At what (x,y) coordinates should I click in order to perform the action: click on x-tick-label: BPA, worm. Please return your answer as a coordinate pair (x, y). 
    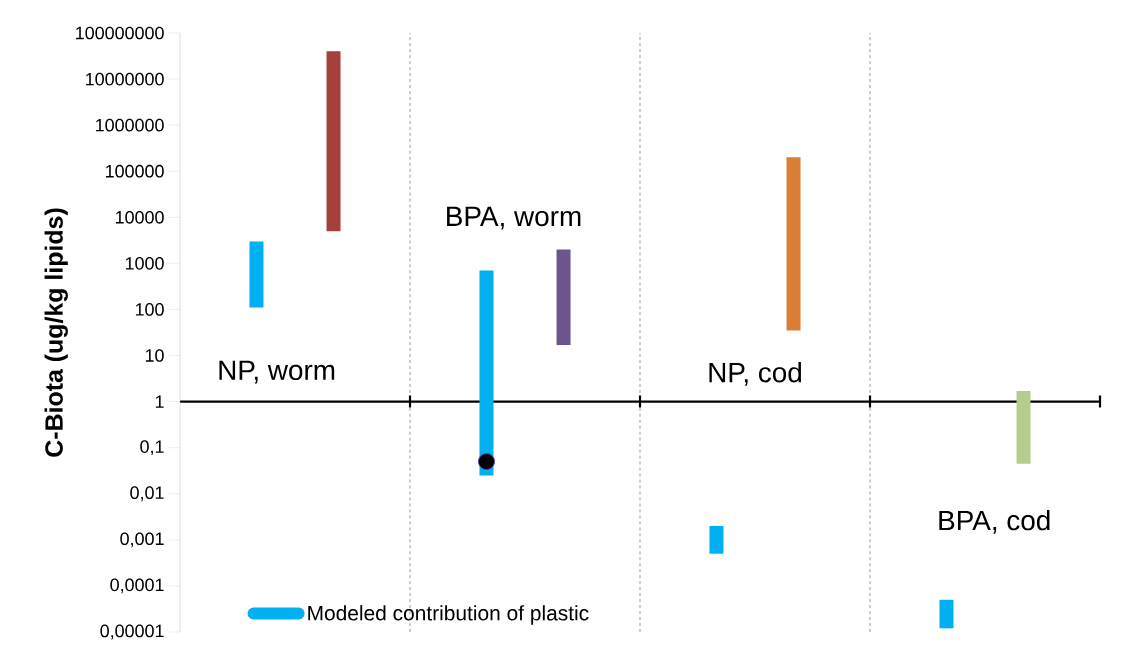
    Looking at the image, I should click on (514, 218).